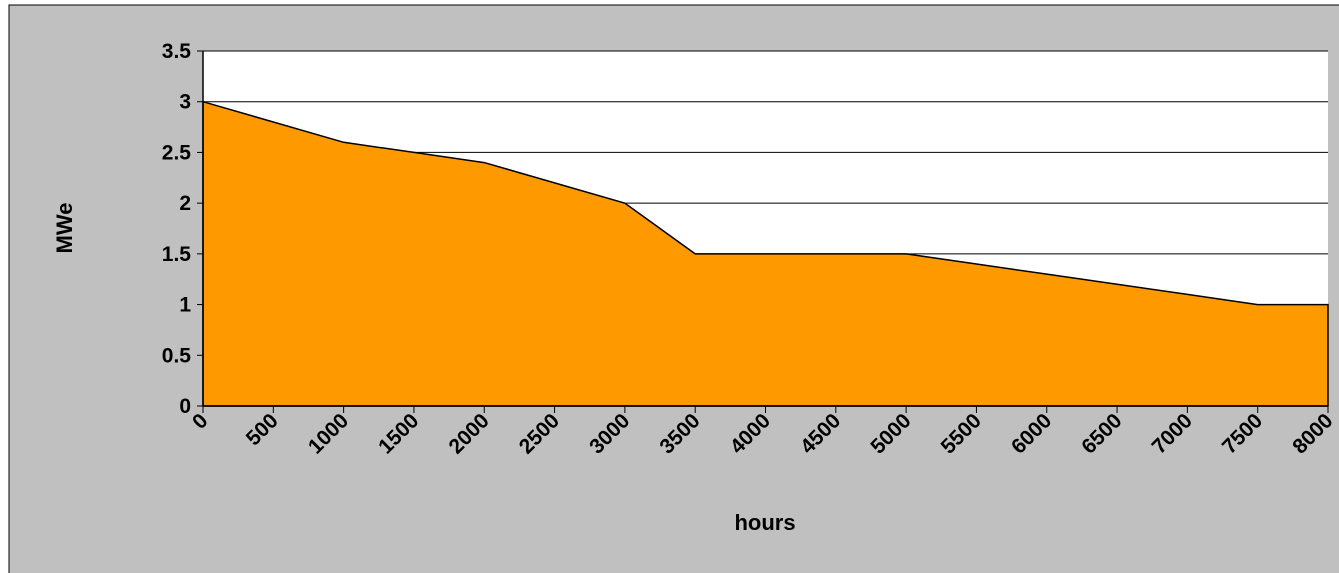 This screenshot has height=573, width=1339. I want to click on y-tick-label: 1.5, so click(177, 254).